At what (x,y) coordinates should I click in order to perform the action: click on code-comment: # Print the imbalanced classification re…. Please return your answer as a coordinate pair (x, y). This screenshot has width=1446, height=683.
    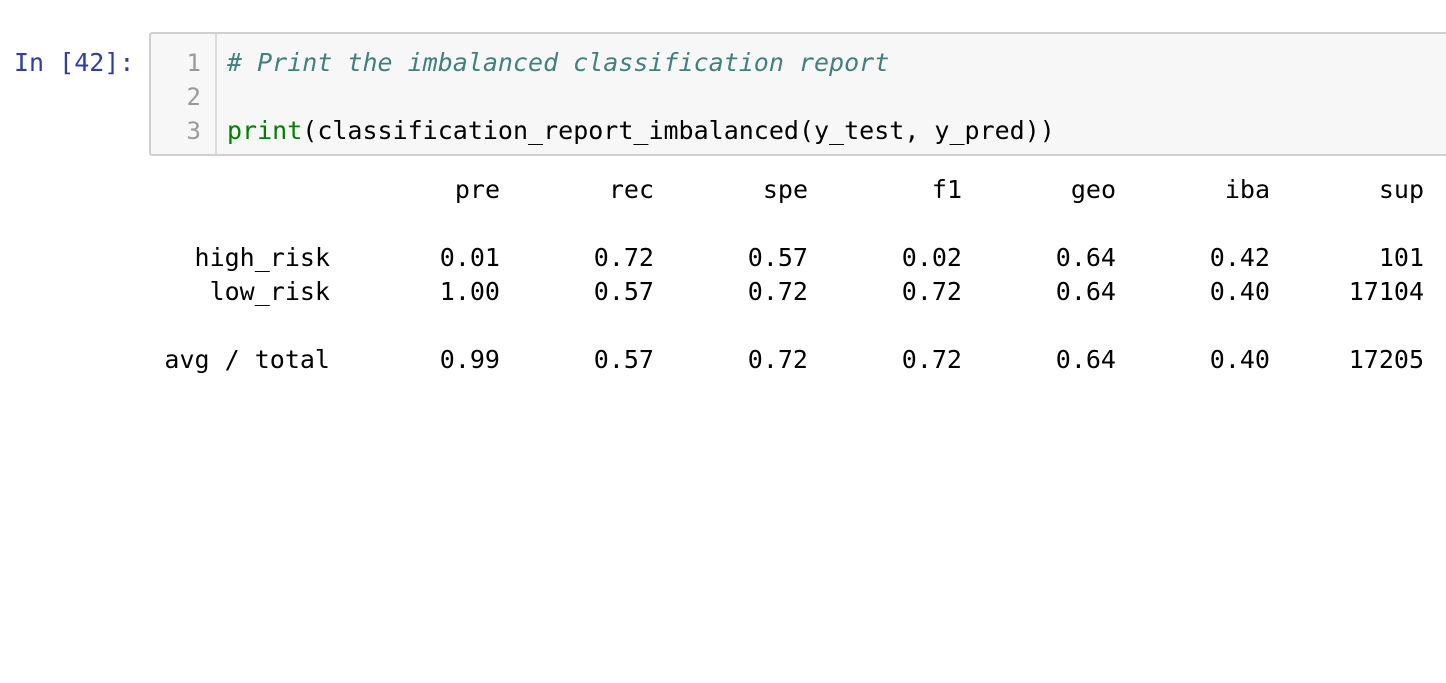
    Looking at the image, I should click on (558, 62).